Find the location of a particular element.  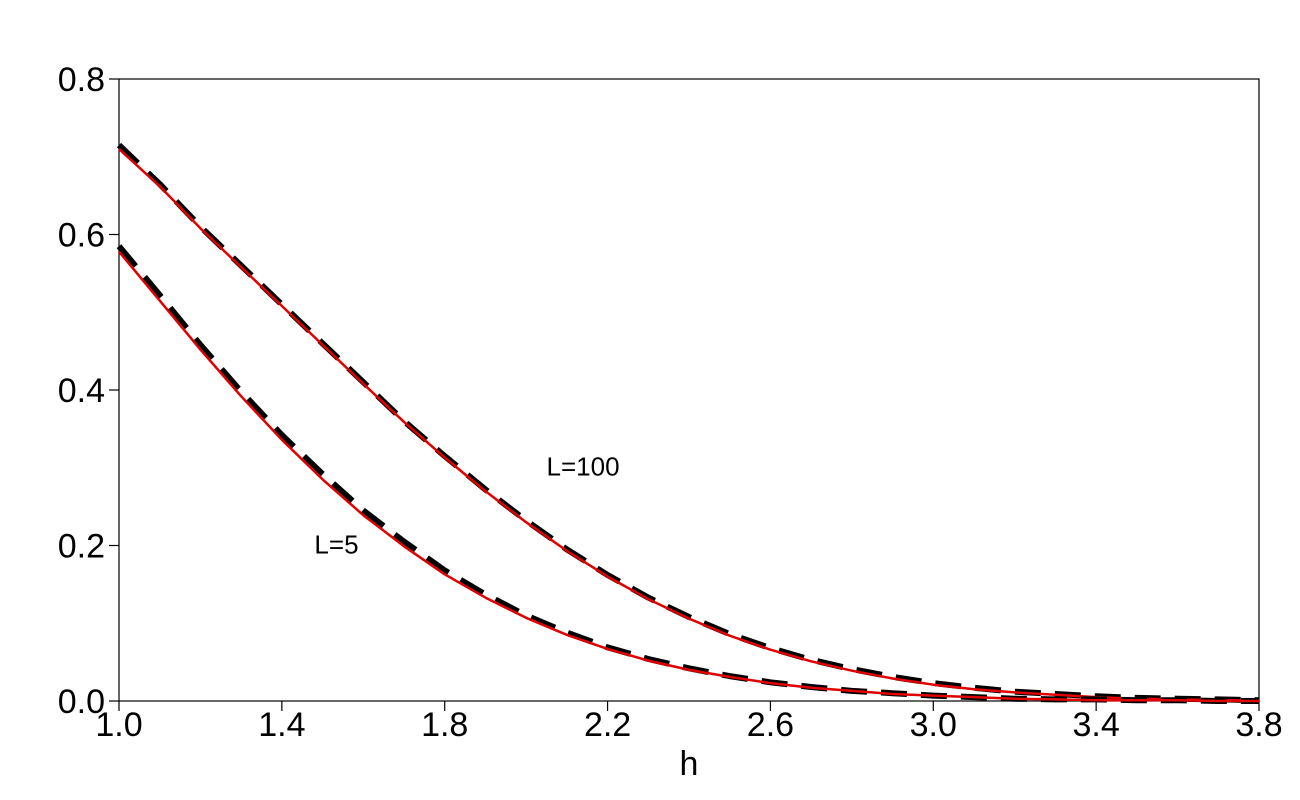

y-axis-ticks: 0.0 0.2 0.4 0.6 0.8 is located at coordinates (88, 391).